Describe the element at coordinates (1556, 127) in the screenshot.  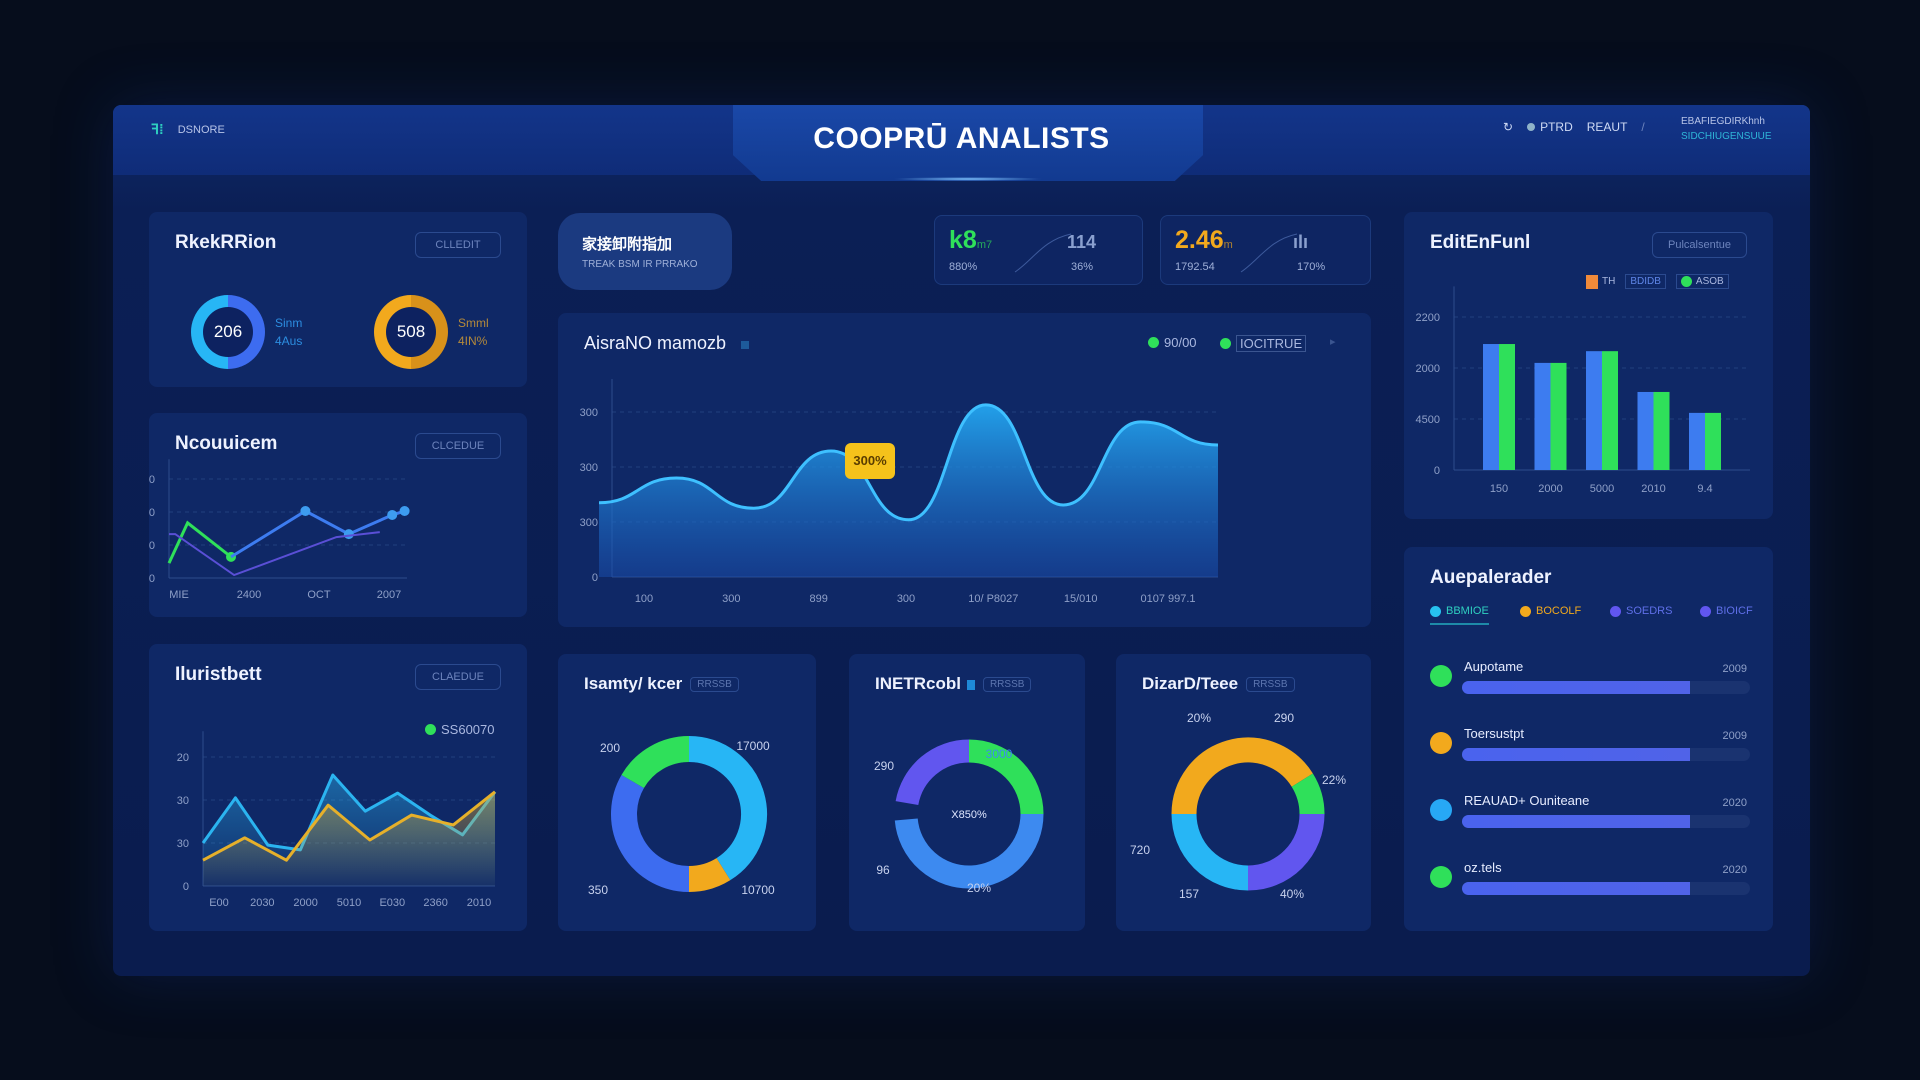
I see `status-text: PTRD` at that location.